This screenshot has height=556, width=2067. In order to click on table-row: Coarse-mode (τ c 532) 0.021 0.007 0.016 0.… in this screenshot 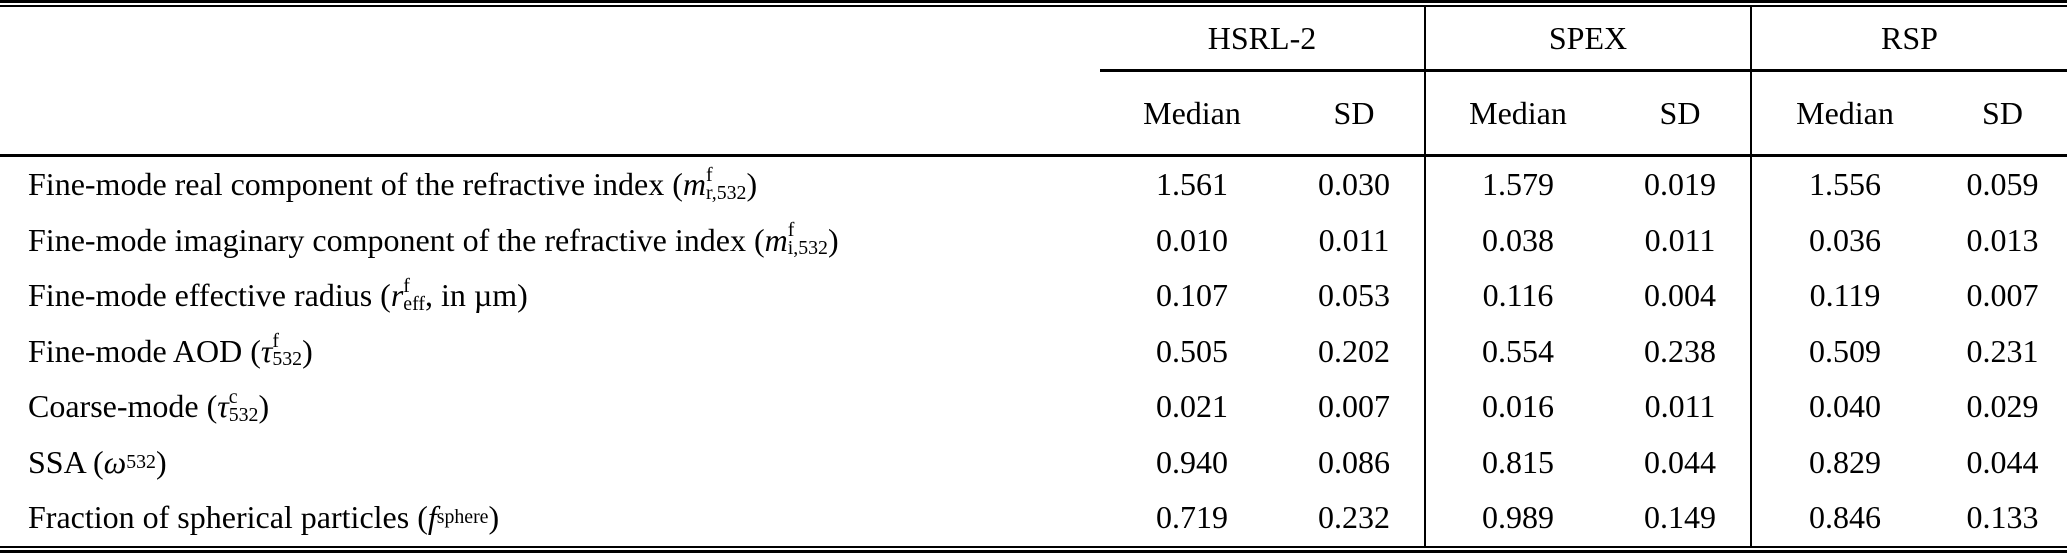, I will do `click(1033, 407)`.